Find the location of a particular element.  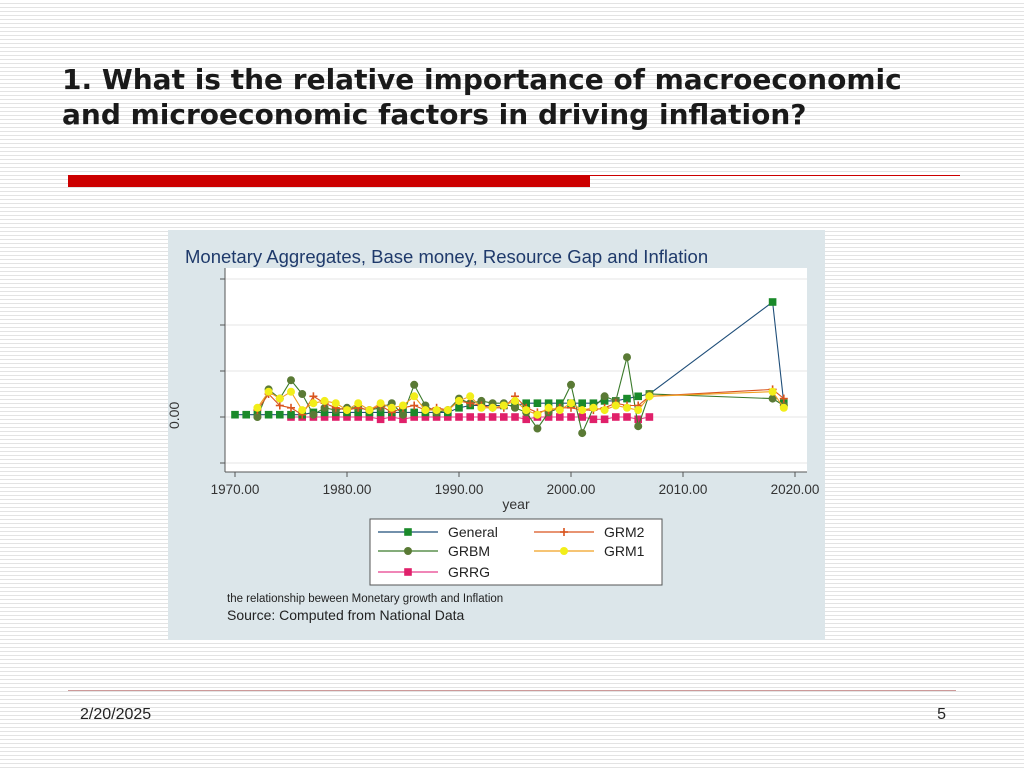

footer-rule is located at coordinates (512, 690).